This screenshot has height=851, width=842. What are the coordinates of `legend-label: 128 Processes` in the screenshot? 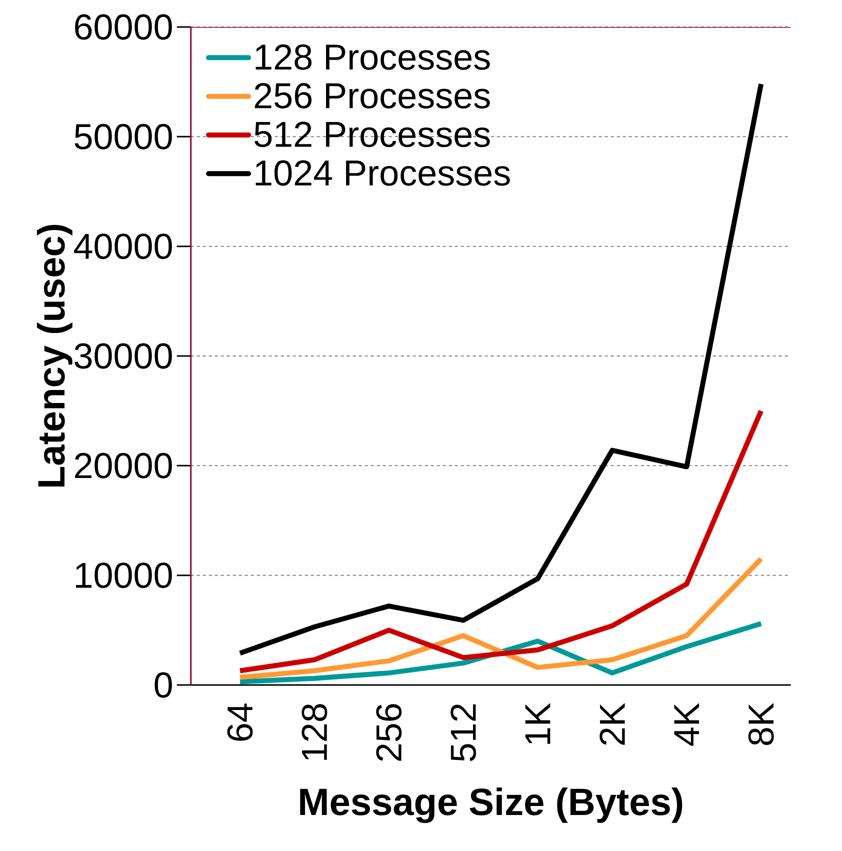 It's located at (373, 57).